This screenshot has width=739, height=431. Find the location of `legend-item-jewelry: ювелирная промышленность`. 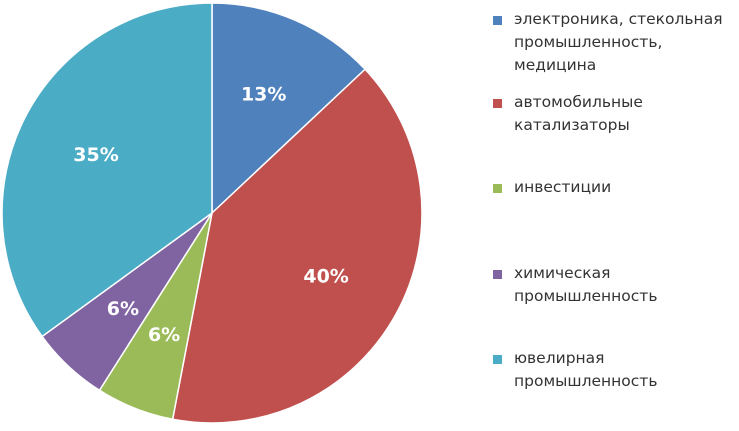

legend-item-jewelry: ювелирная промышленность is located at coordinates (575, 370).